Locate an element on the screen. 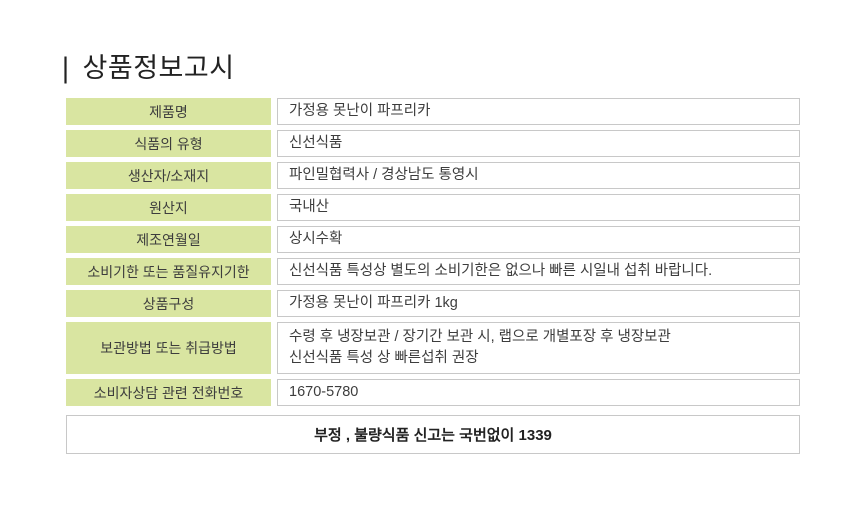  row-label: 제품명 is located at coordinates (168, 111).